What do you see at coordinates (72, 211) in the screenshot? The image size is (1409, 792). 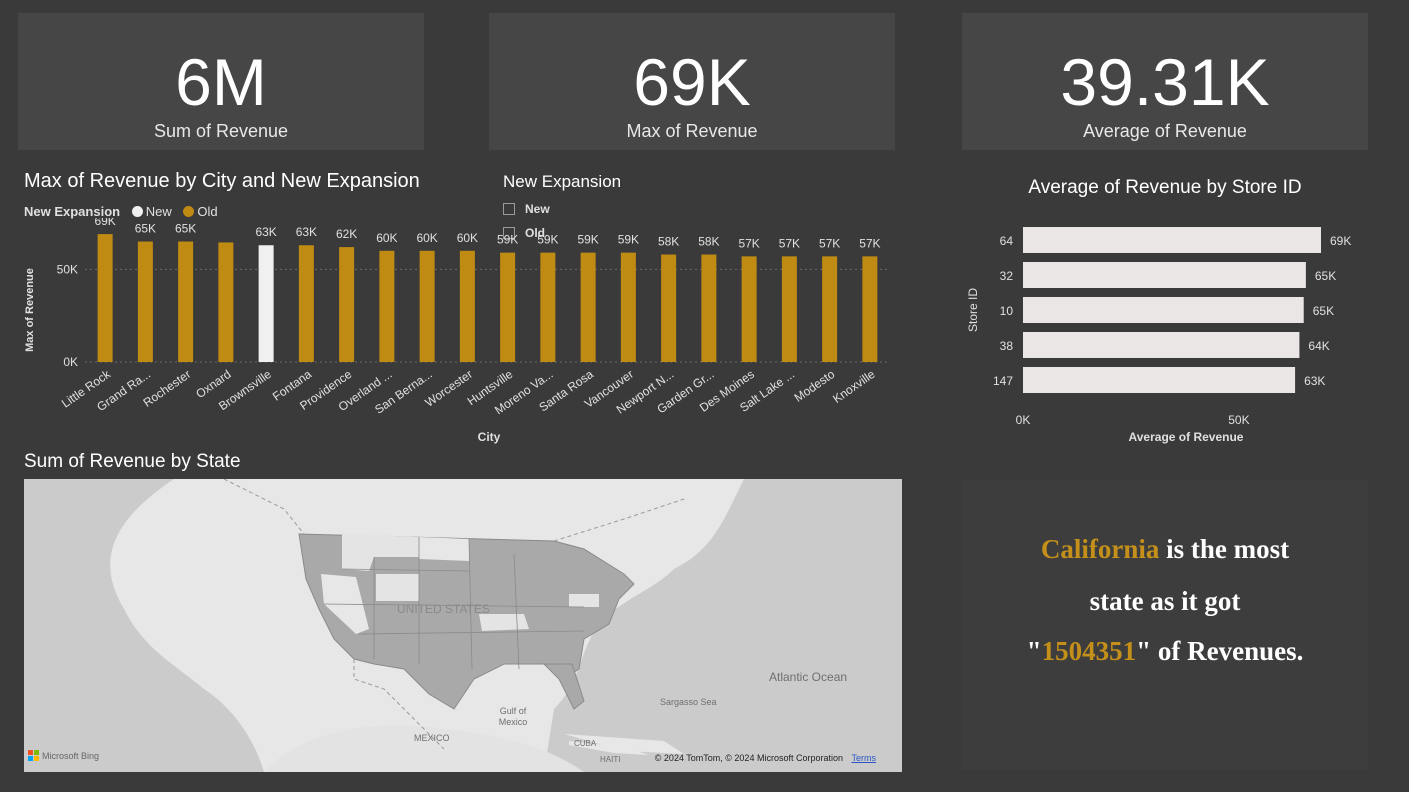 I see `legend-title: New Expansion` at bounding box center [72, 211].